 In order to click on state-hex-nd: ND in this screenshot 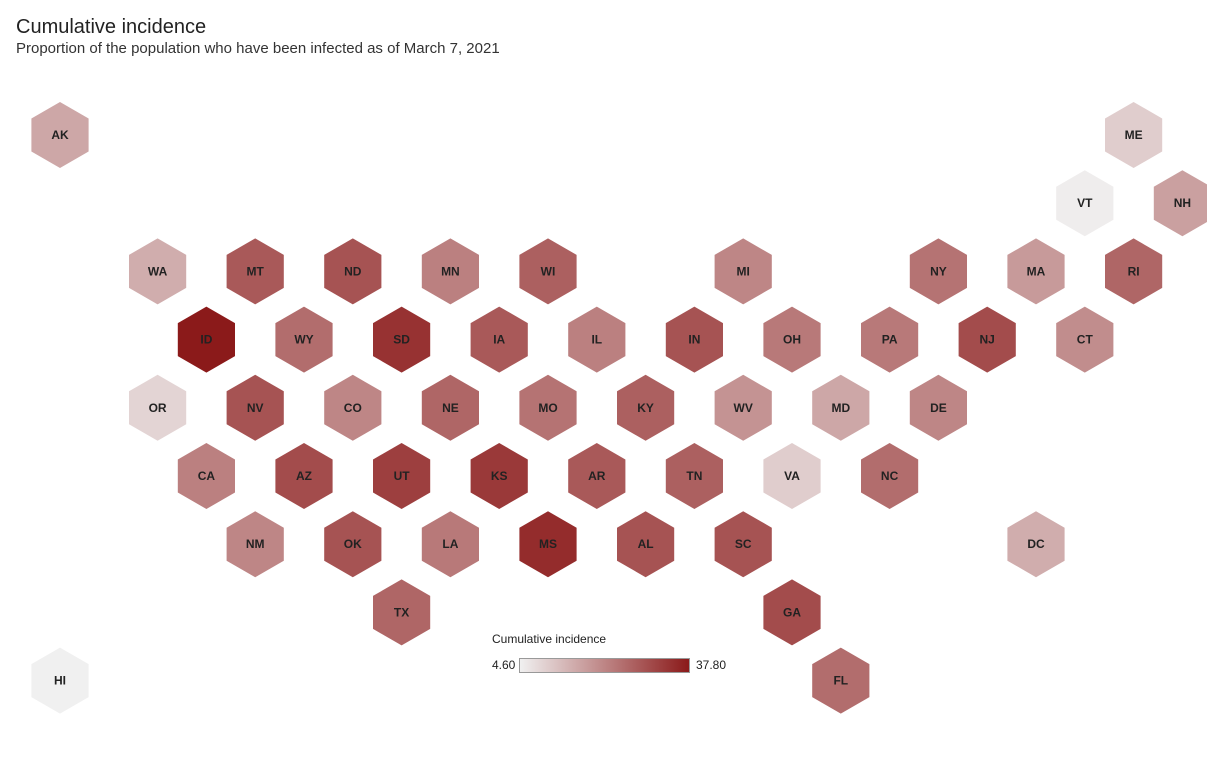, I will do `click(353, 271)`.